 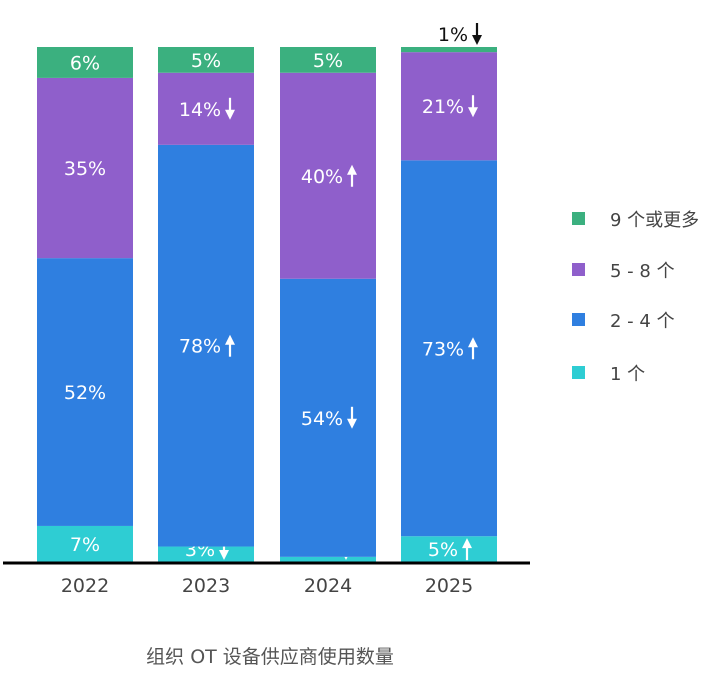 I want to click on data-label: 78%, so click(x=200, y=347).